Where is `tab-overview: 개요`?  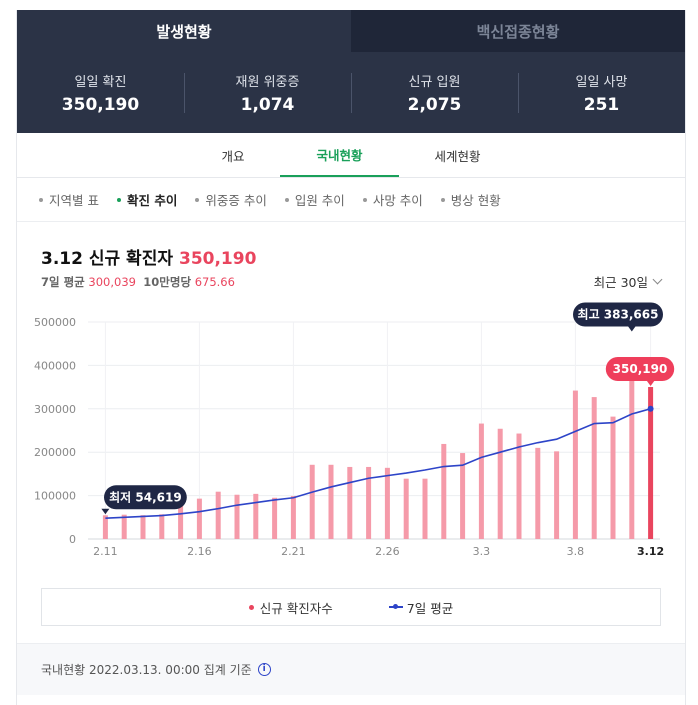 tab-overview: 개요 is located at coordinates (233, 156).